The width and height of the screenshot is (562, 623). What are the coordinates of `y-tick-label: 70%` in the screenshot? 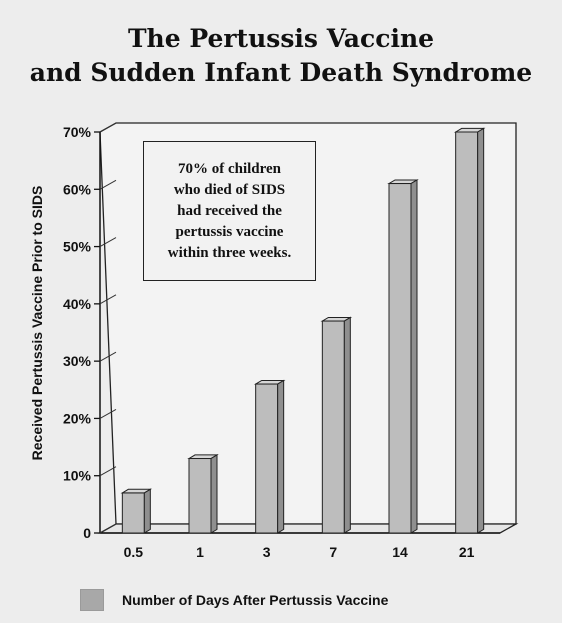 It's located at (77, 132).